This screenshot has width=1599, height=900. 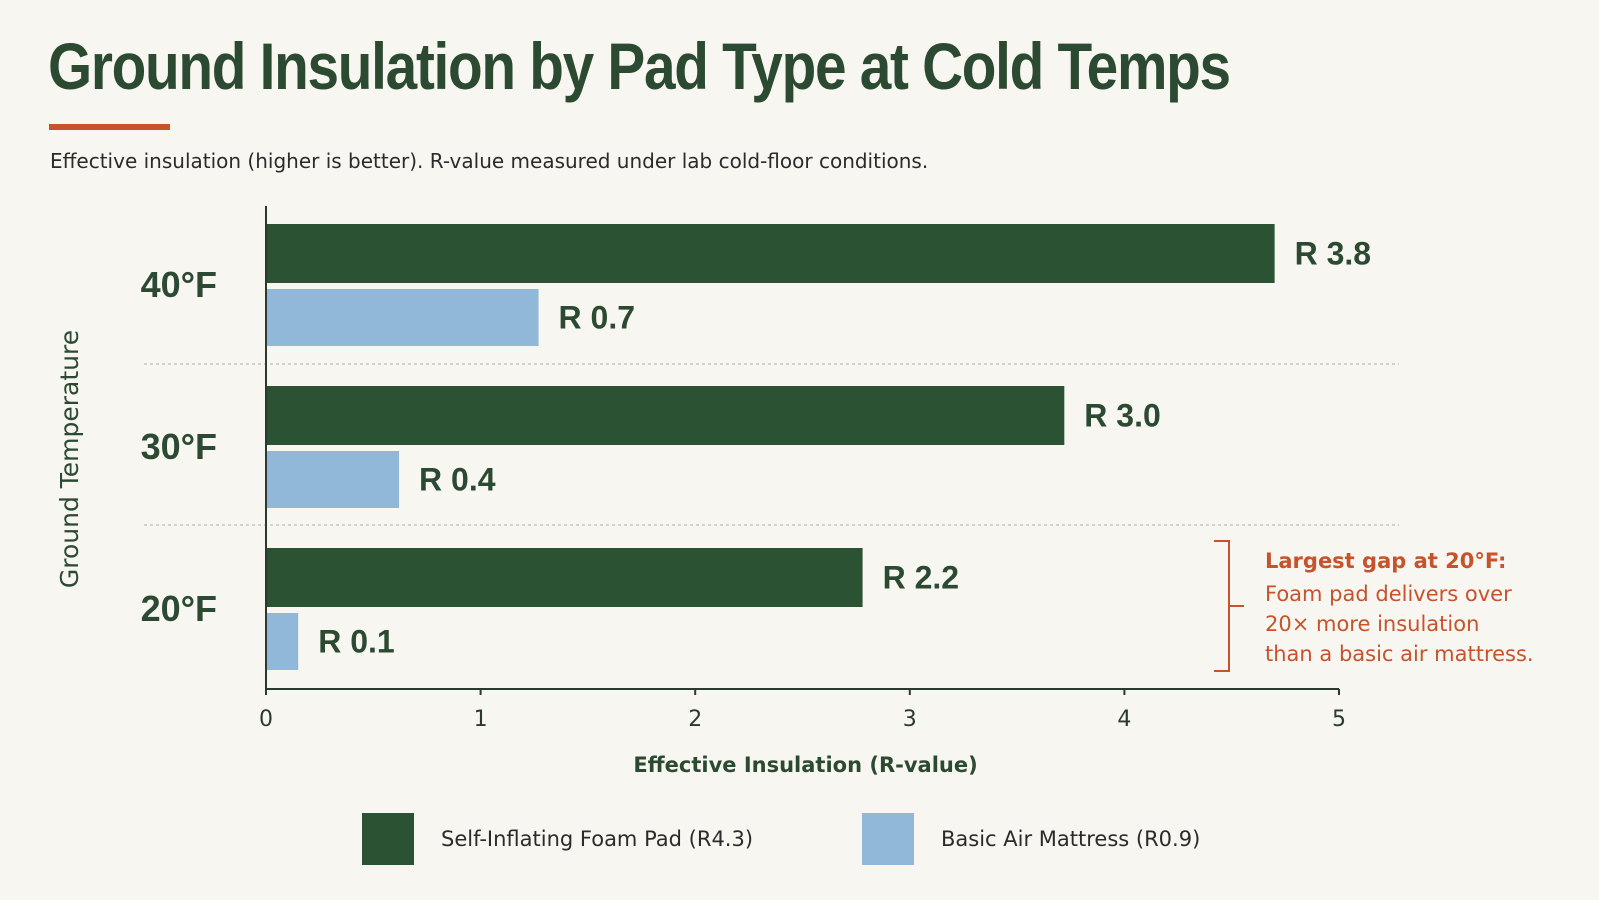 What do you see at coordinates (1399, 654) in the screenshot?
I see `annotation-line: than a basic air mattress.` at bounding box center [1399, 654].